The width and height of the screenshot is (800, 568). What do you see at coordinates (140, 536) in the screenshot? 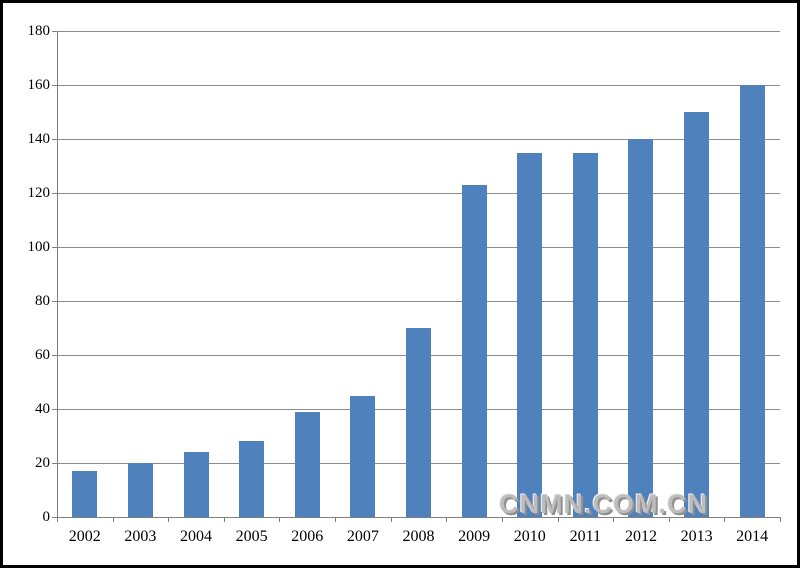
I see `x-axis-tick-label: 2003` at bounding box center [140, 536].